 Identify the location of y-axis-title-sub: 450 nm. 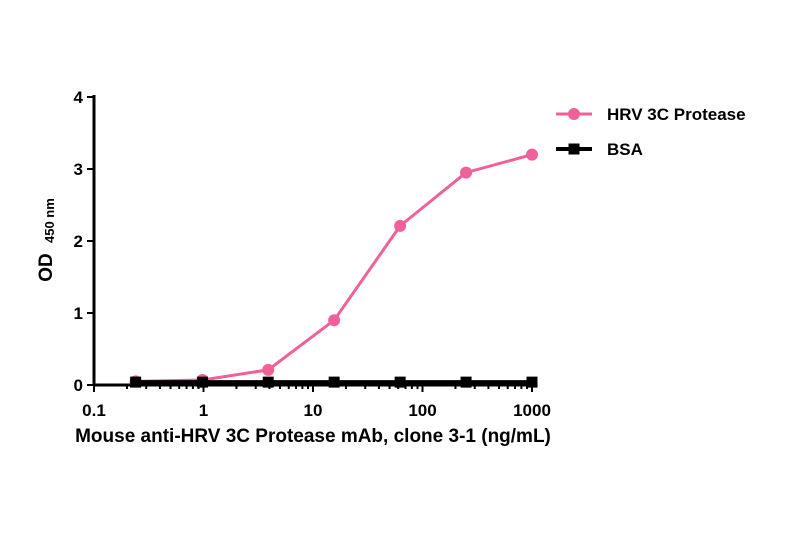
(49, 220).